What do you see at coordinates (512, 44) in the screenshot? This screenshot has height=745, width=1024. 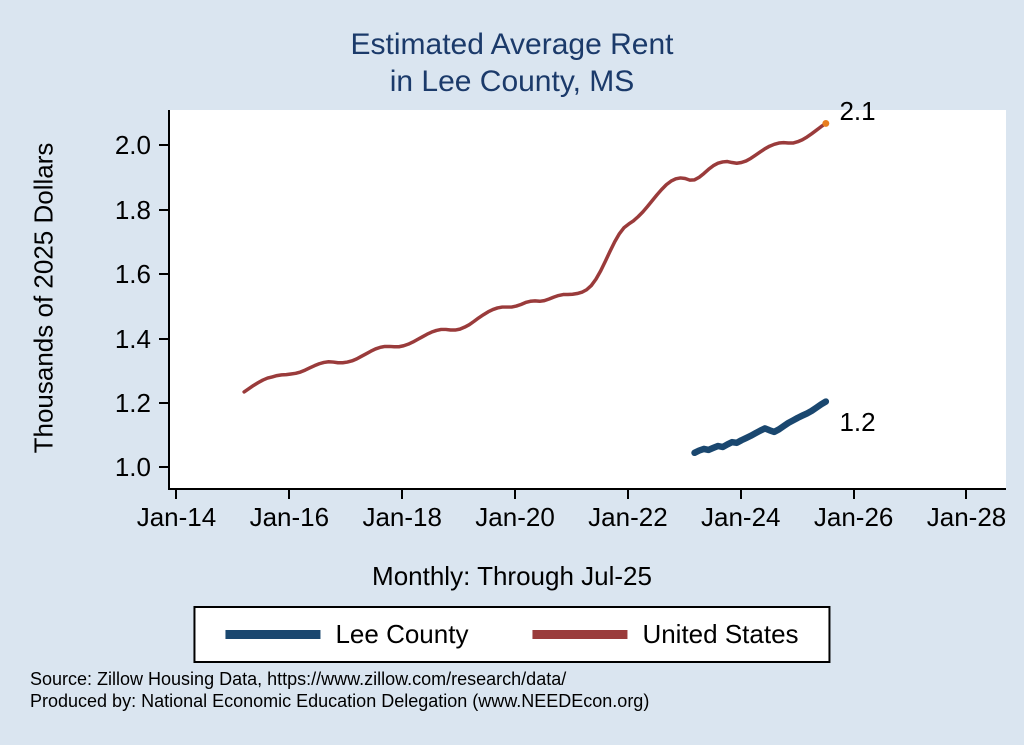 I see `chart-title-line1: Estimated Average Rent` at bounding box center [512, 44].